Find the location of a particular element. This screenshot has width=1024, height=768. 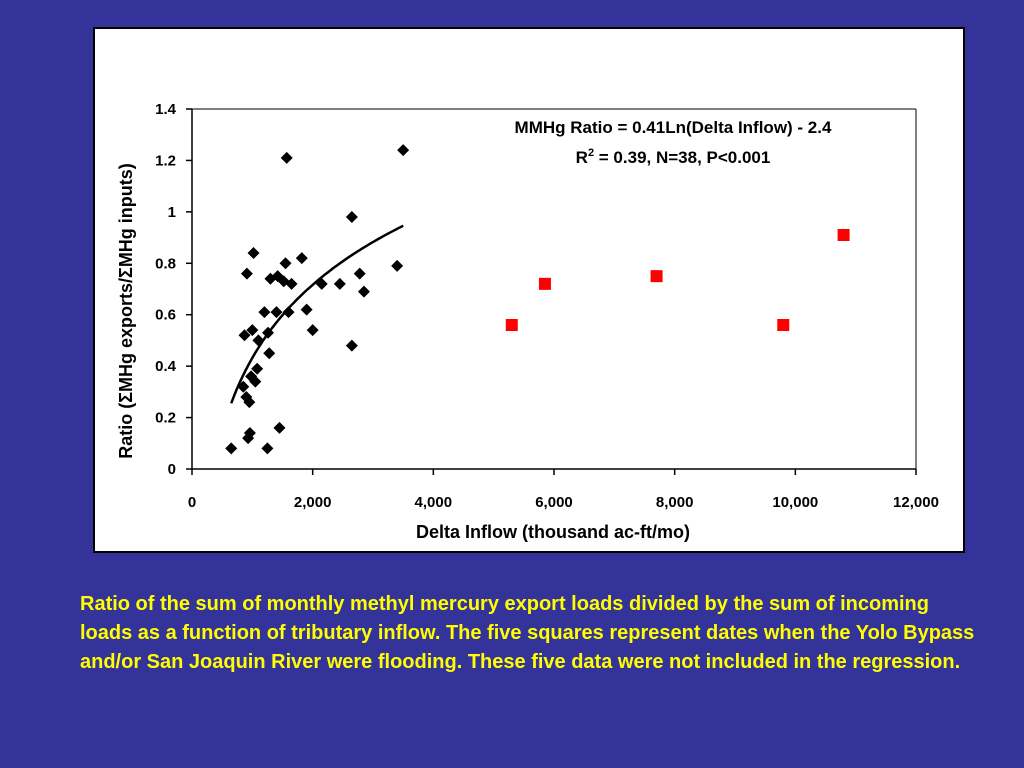

regression-stats-rest: = 0.39, N=38, P<0.001 is located at coordinates (682, 157).